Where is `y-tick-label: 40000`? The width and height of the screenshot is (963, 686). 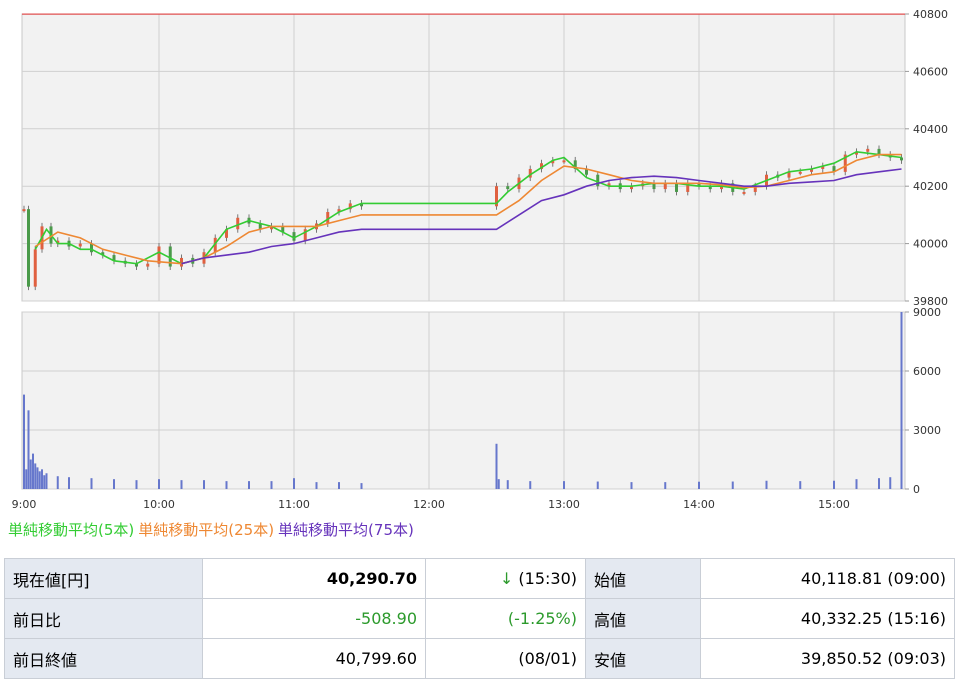
y-tick-label: 40000 is located at coordinates (930, 244).